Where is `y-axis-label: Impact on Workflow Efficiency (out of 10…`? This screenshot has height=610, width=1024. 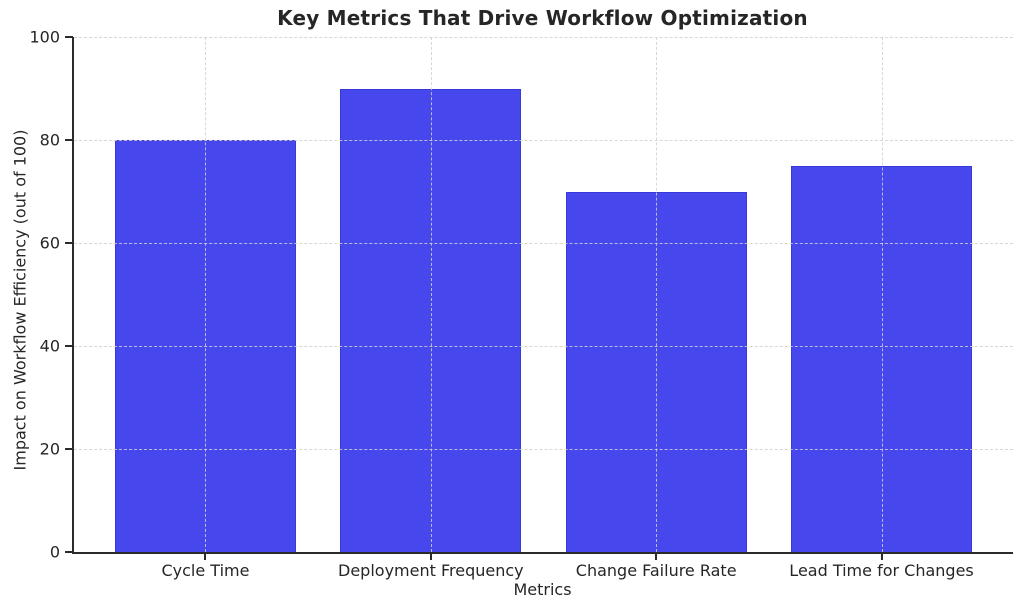
y-axis-label: Impact on Workflow Efficiency (out of 10… is located at coordinates (20, 300).